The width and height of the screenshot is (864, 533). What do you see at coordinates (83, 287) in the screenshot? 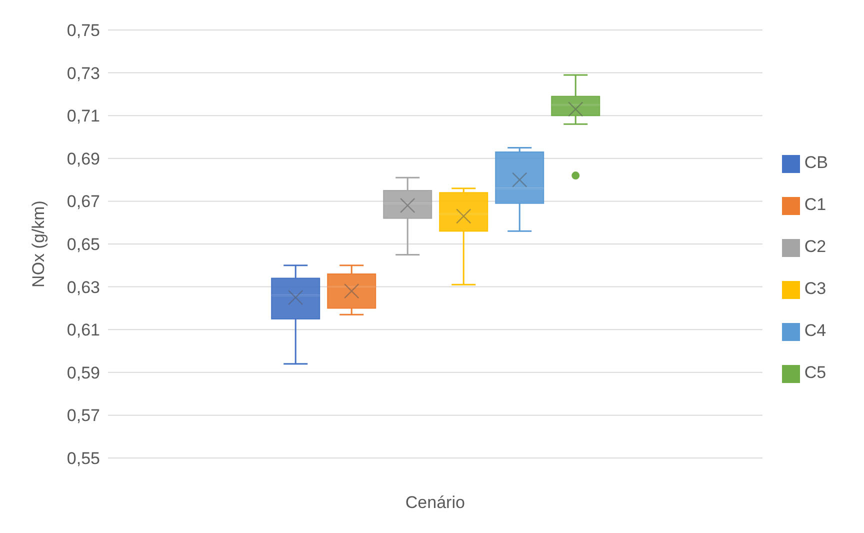
I see `y-tick-label: 0,63` at bounding box center [83, 287].